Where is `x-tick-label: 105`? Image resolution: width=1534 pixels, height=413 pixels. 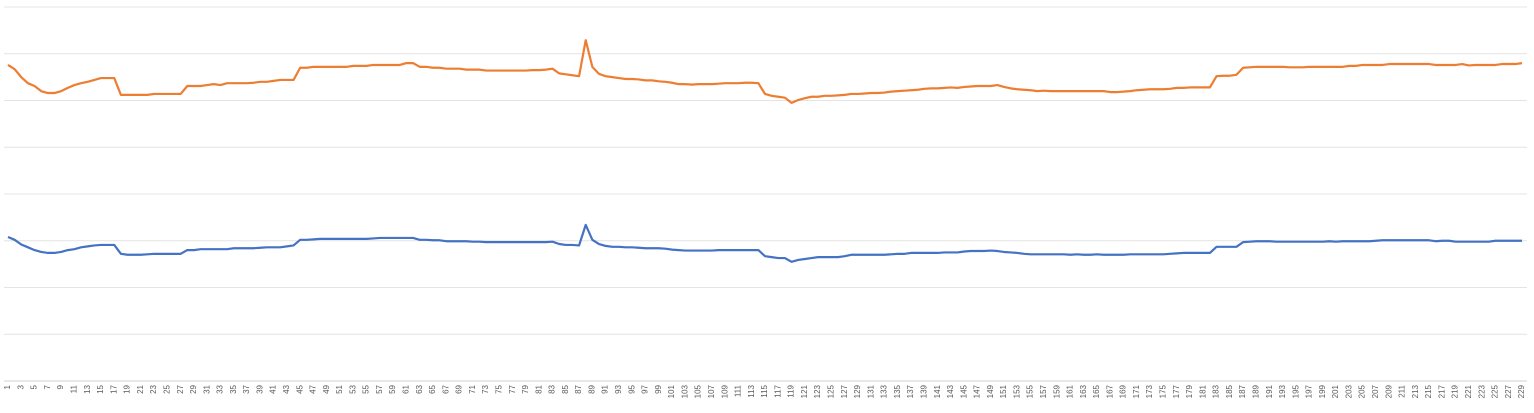
x-tick-label: 105 is located at coordinates (698, 391).